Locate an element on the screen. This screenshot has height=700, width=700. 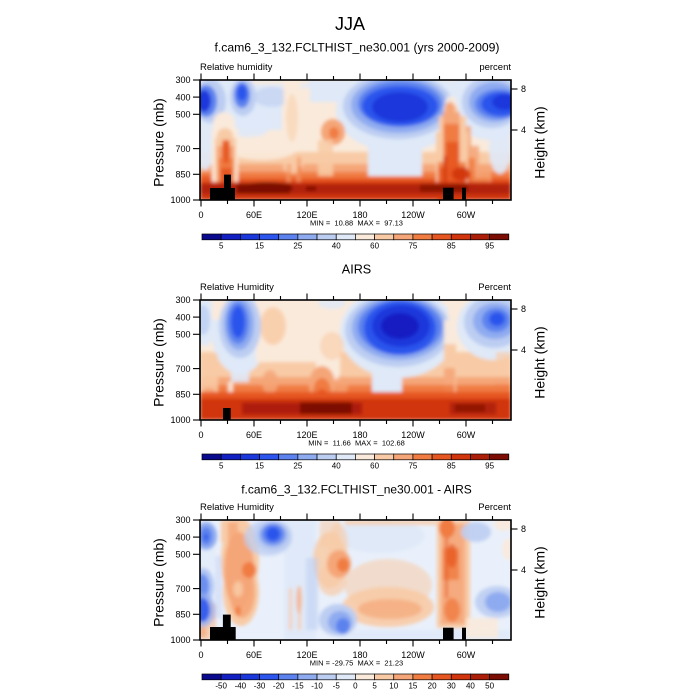
svg-text: -40 is located at coordinates (241, 686).